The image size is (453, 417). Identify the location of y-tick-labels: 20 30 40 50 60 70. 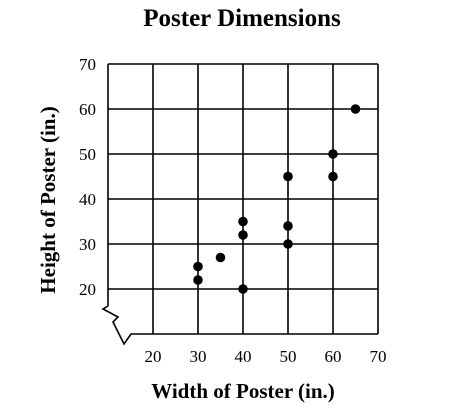
(87, 177).